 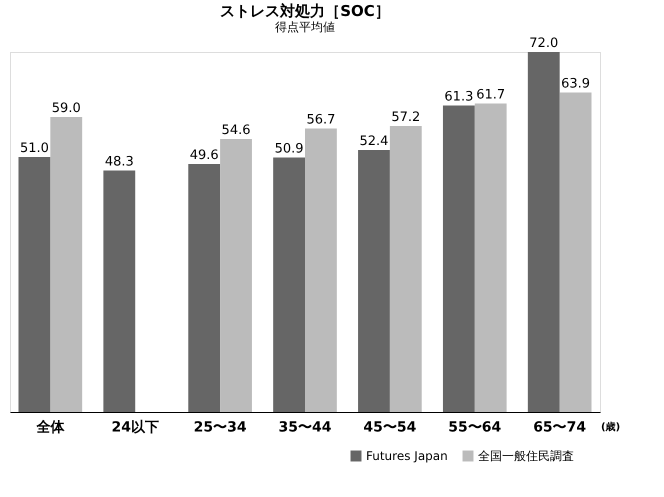 What do you see at coordinates (575, 84) in the screenshot?
I see `data-label: 63.9` at bounding box center [575, 84].